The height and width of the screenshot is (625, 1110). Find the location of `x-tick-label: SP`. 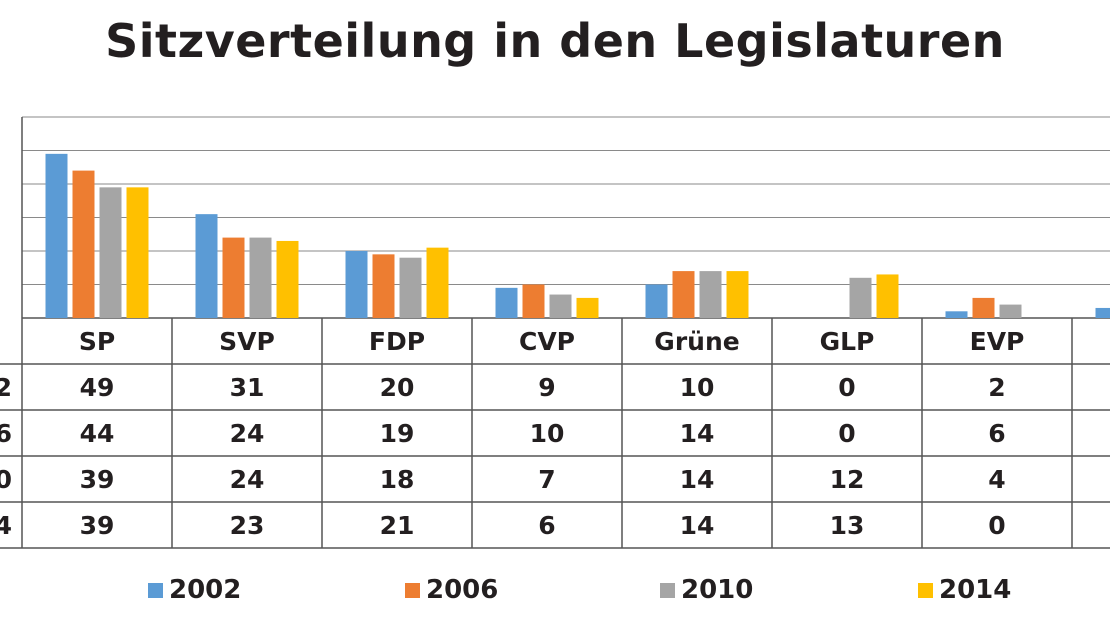

x-tick-label: SP is located at coordinates (97, 341).